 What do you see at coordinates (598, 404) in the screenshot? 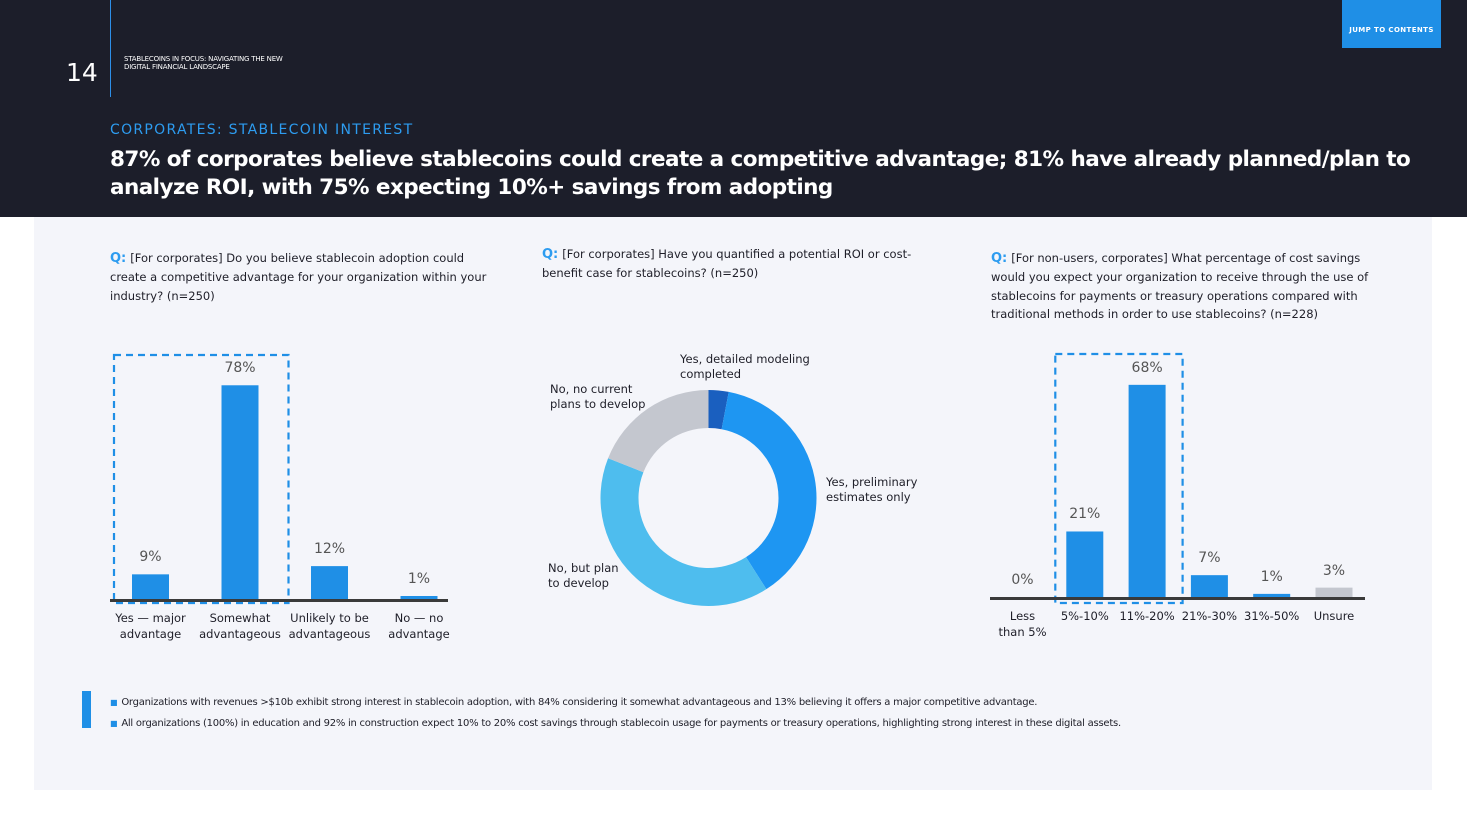
I see `donut-label-line: plans to develop` at bounding box center [598, 404].